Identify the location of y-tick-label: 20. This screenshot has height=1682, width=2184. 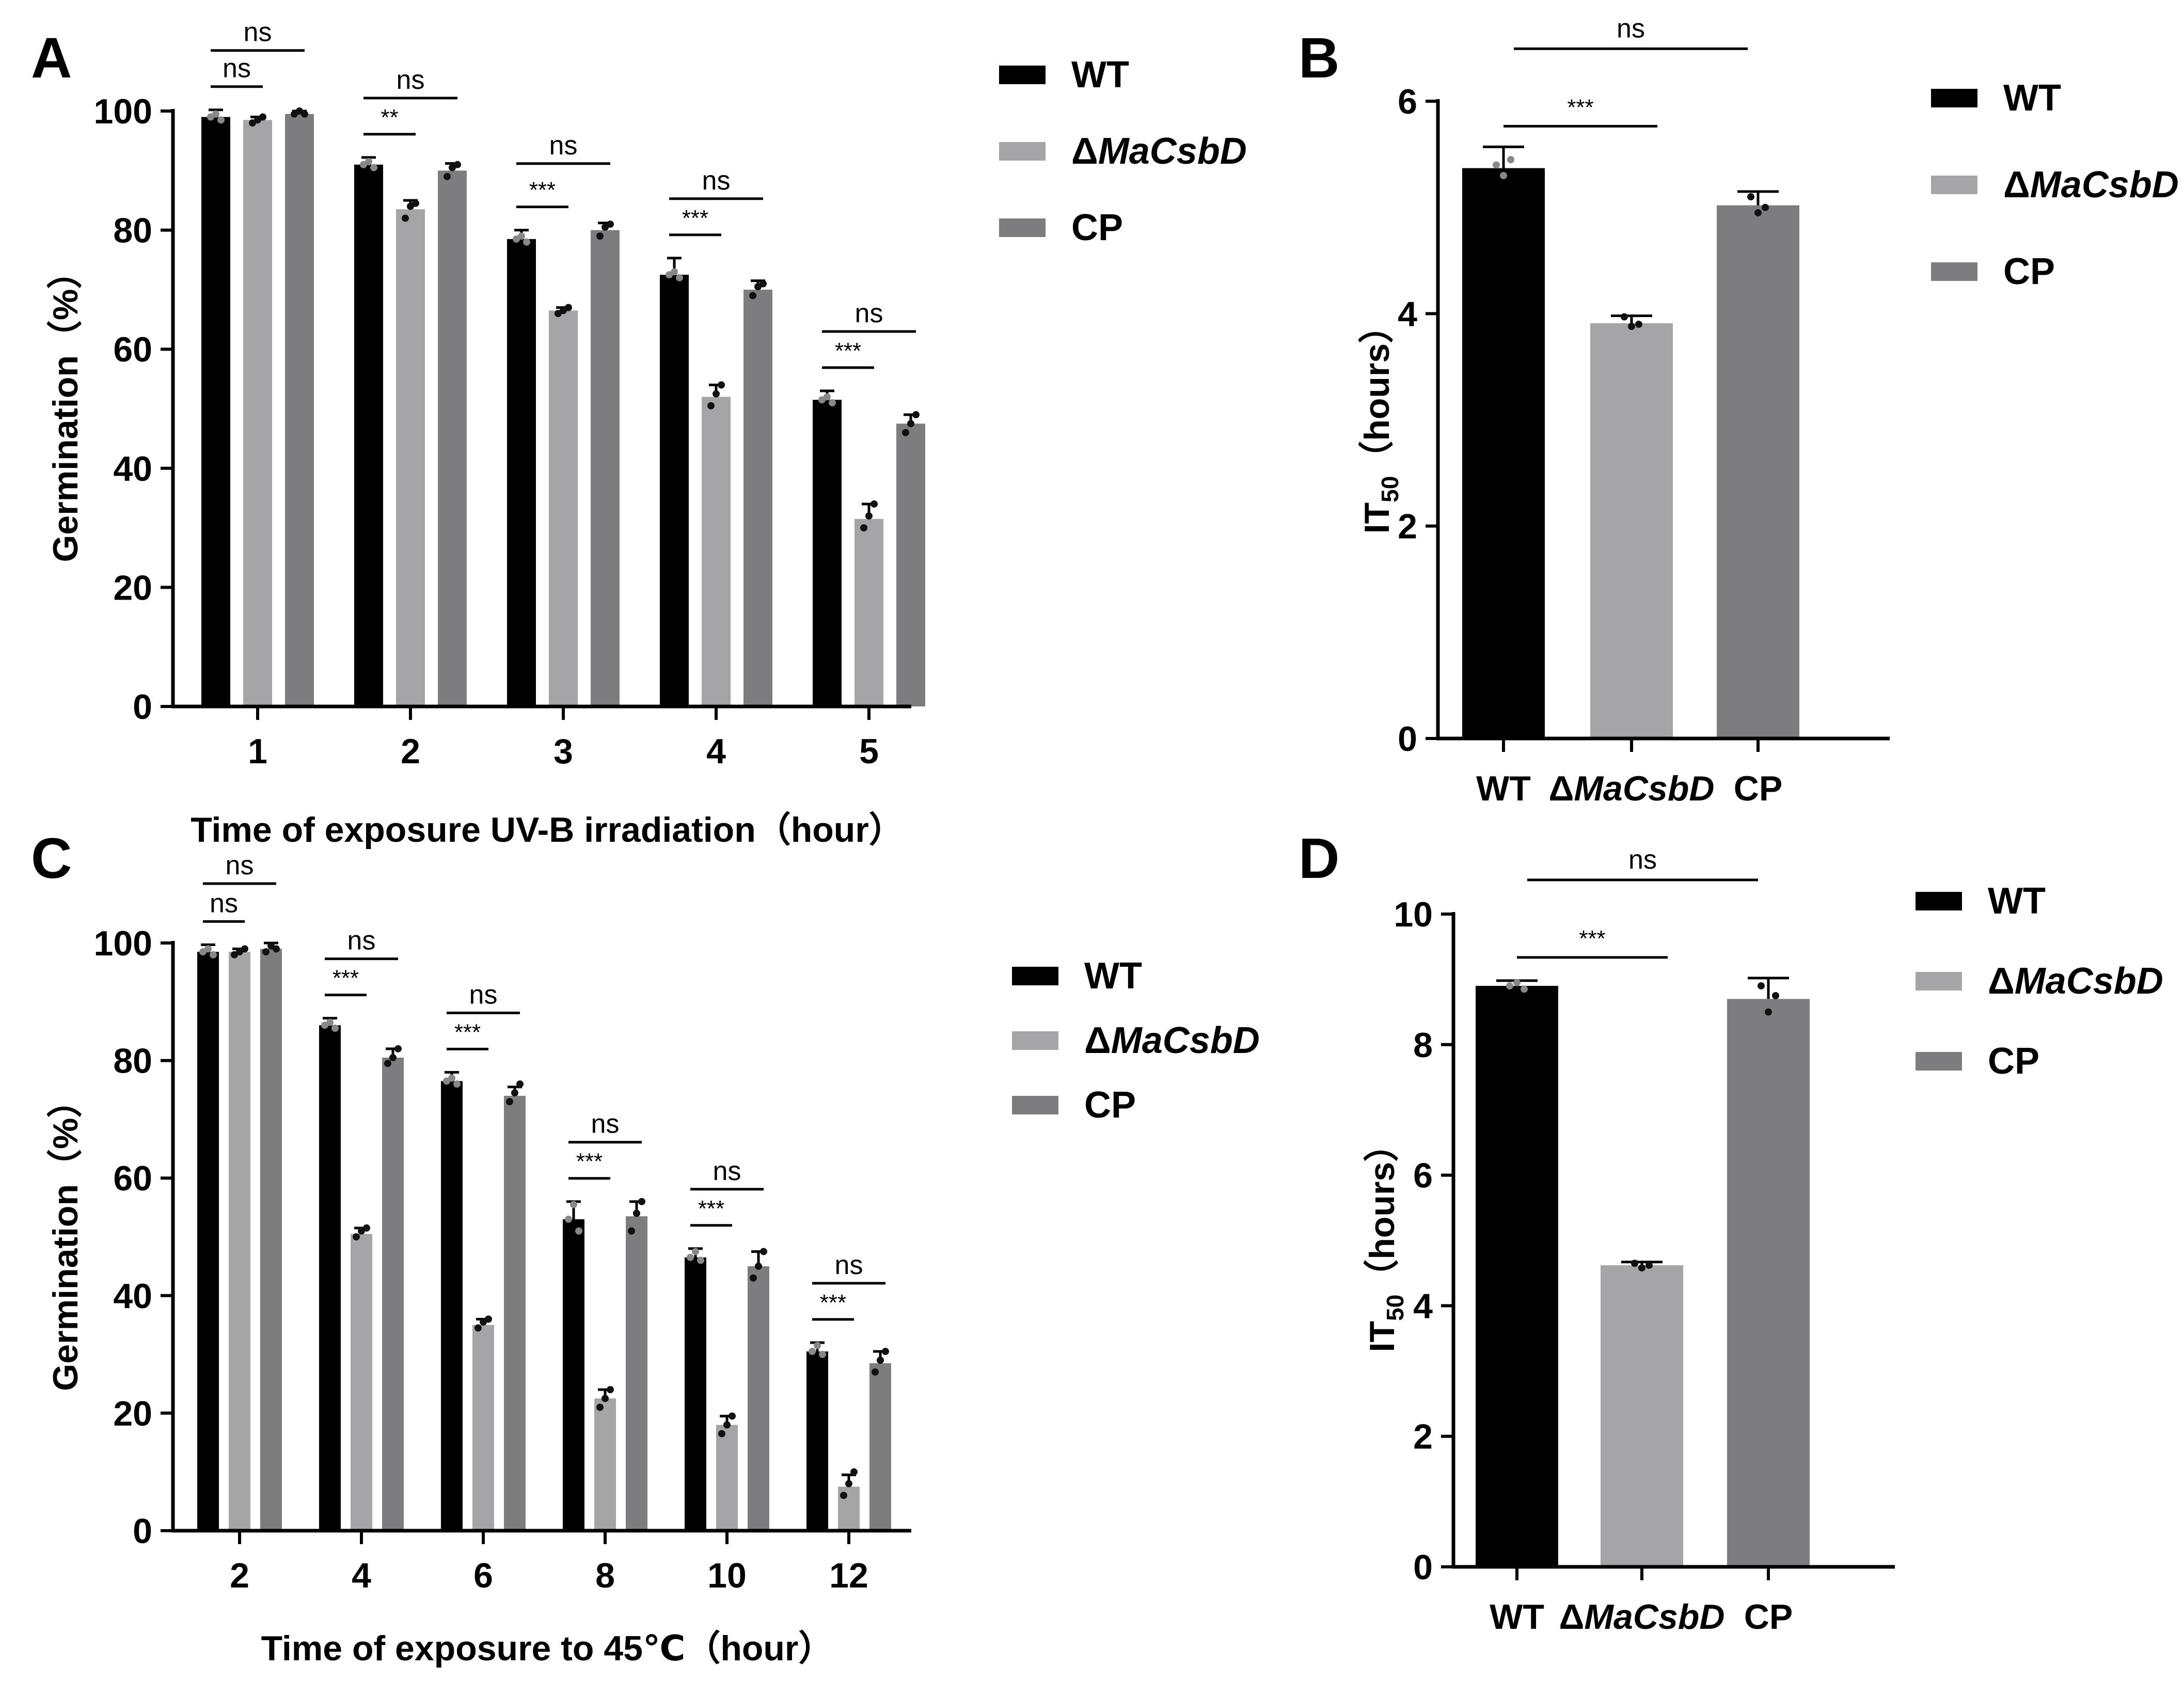
(132, 1413).